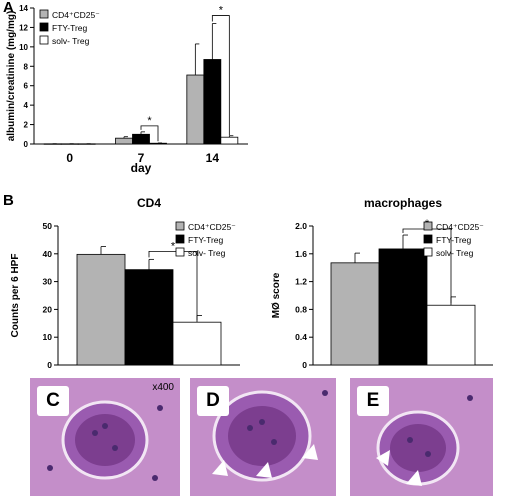  Describe the element at coordinates (149, 203) in the screenshot. I see `chart-title: CD4` at that location.